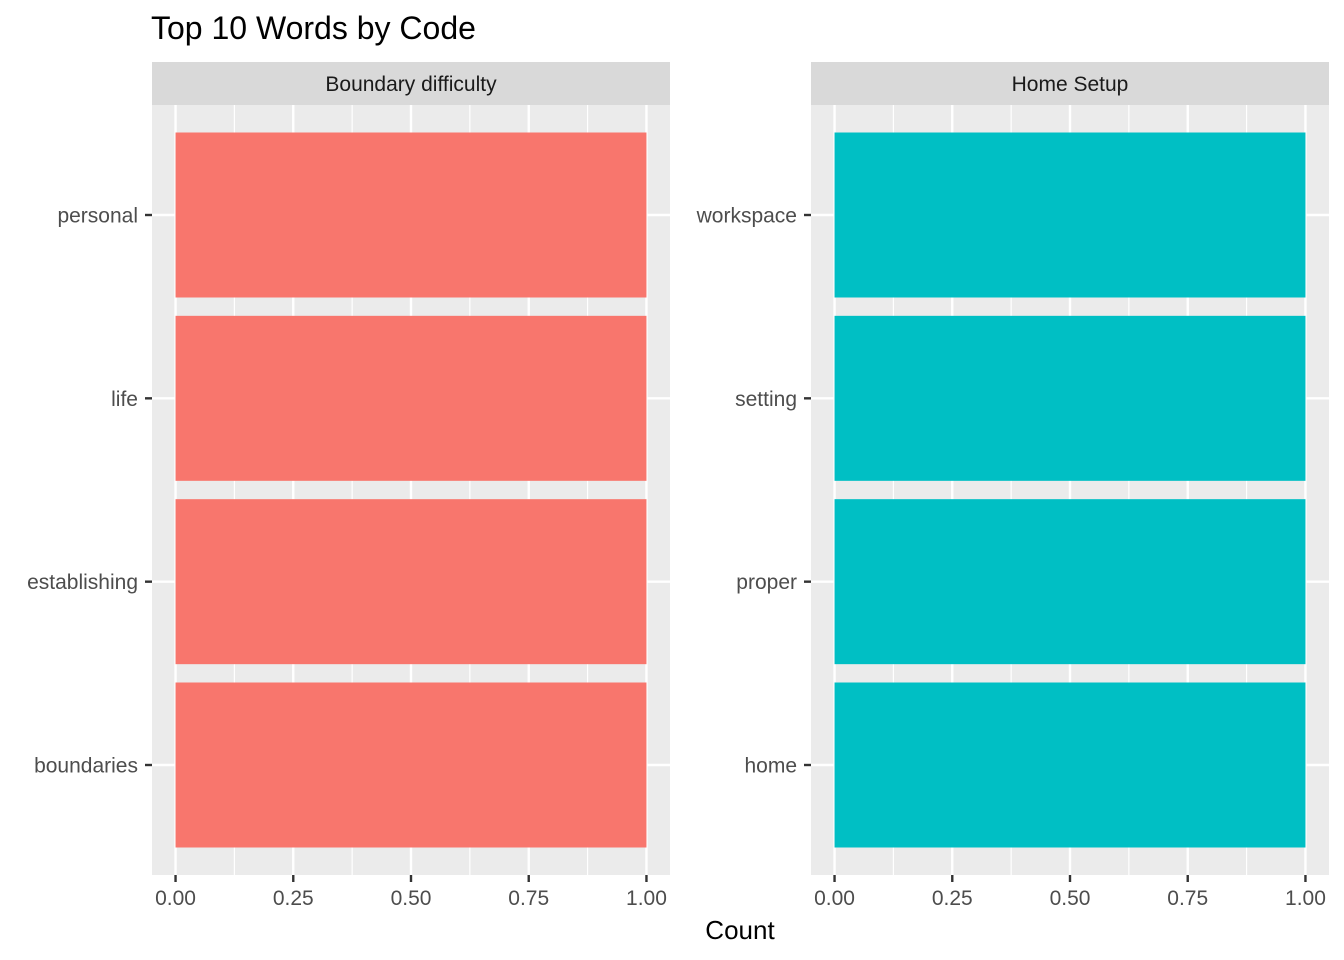 The image size is (1344, 960). I want to click on y-tick-label: workspace, so click(746, 216).